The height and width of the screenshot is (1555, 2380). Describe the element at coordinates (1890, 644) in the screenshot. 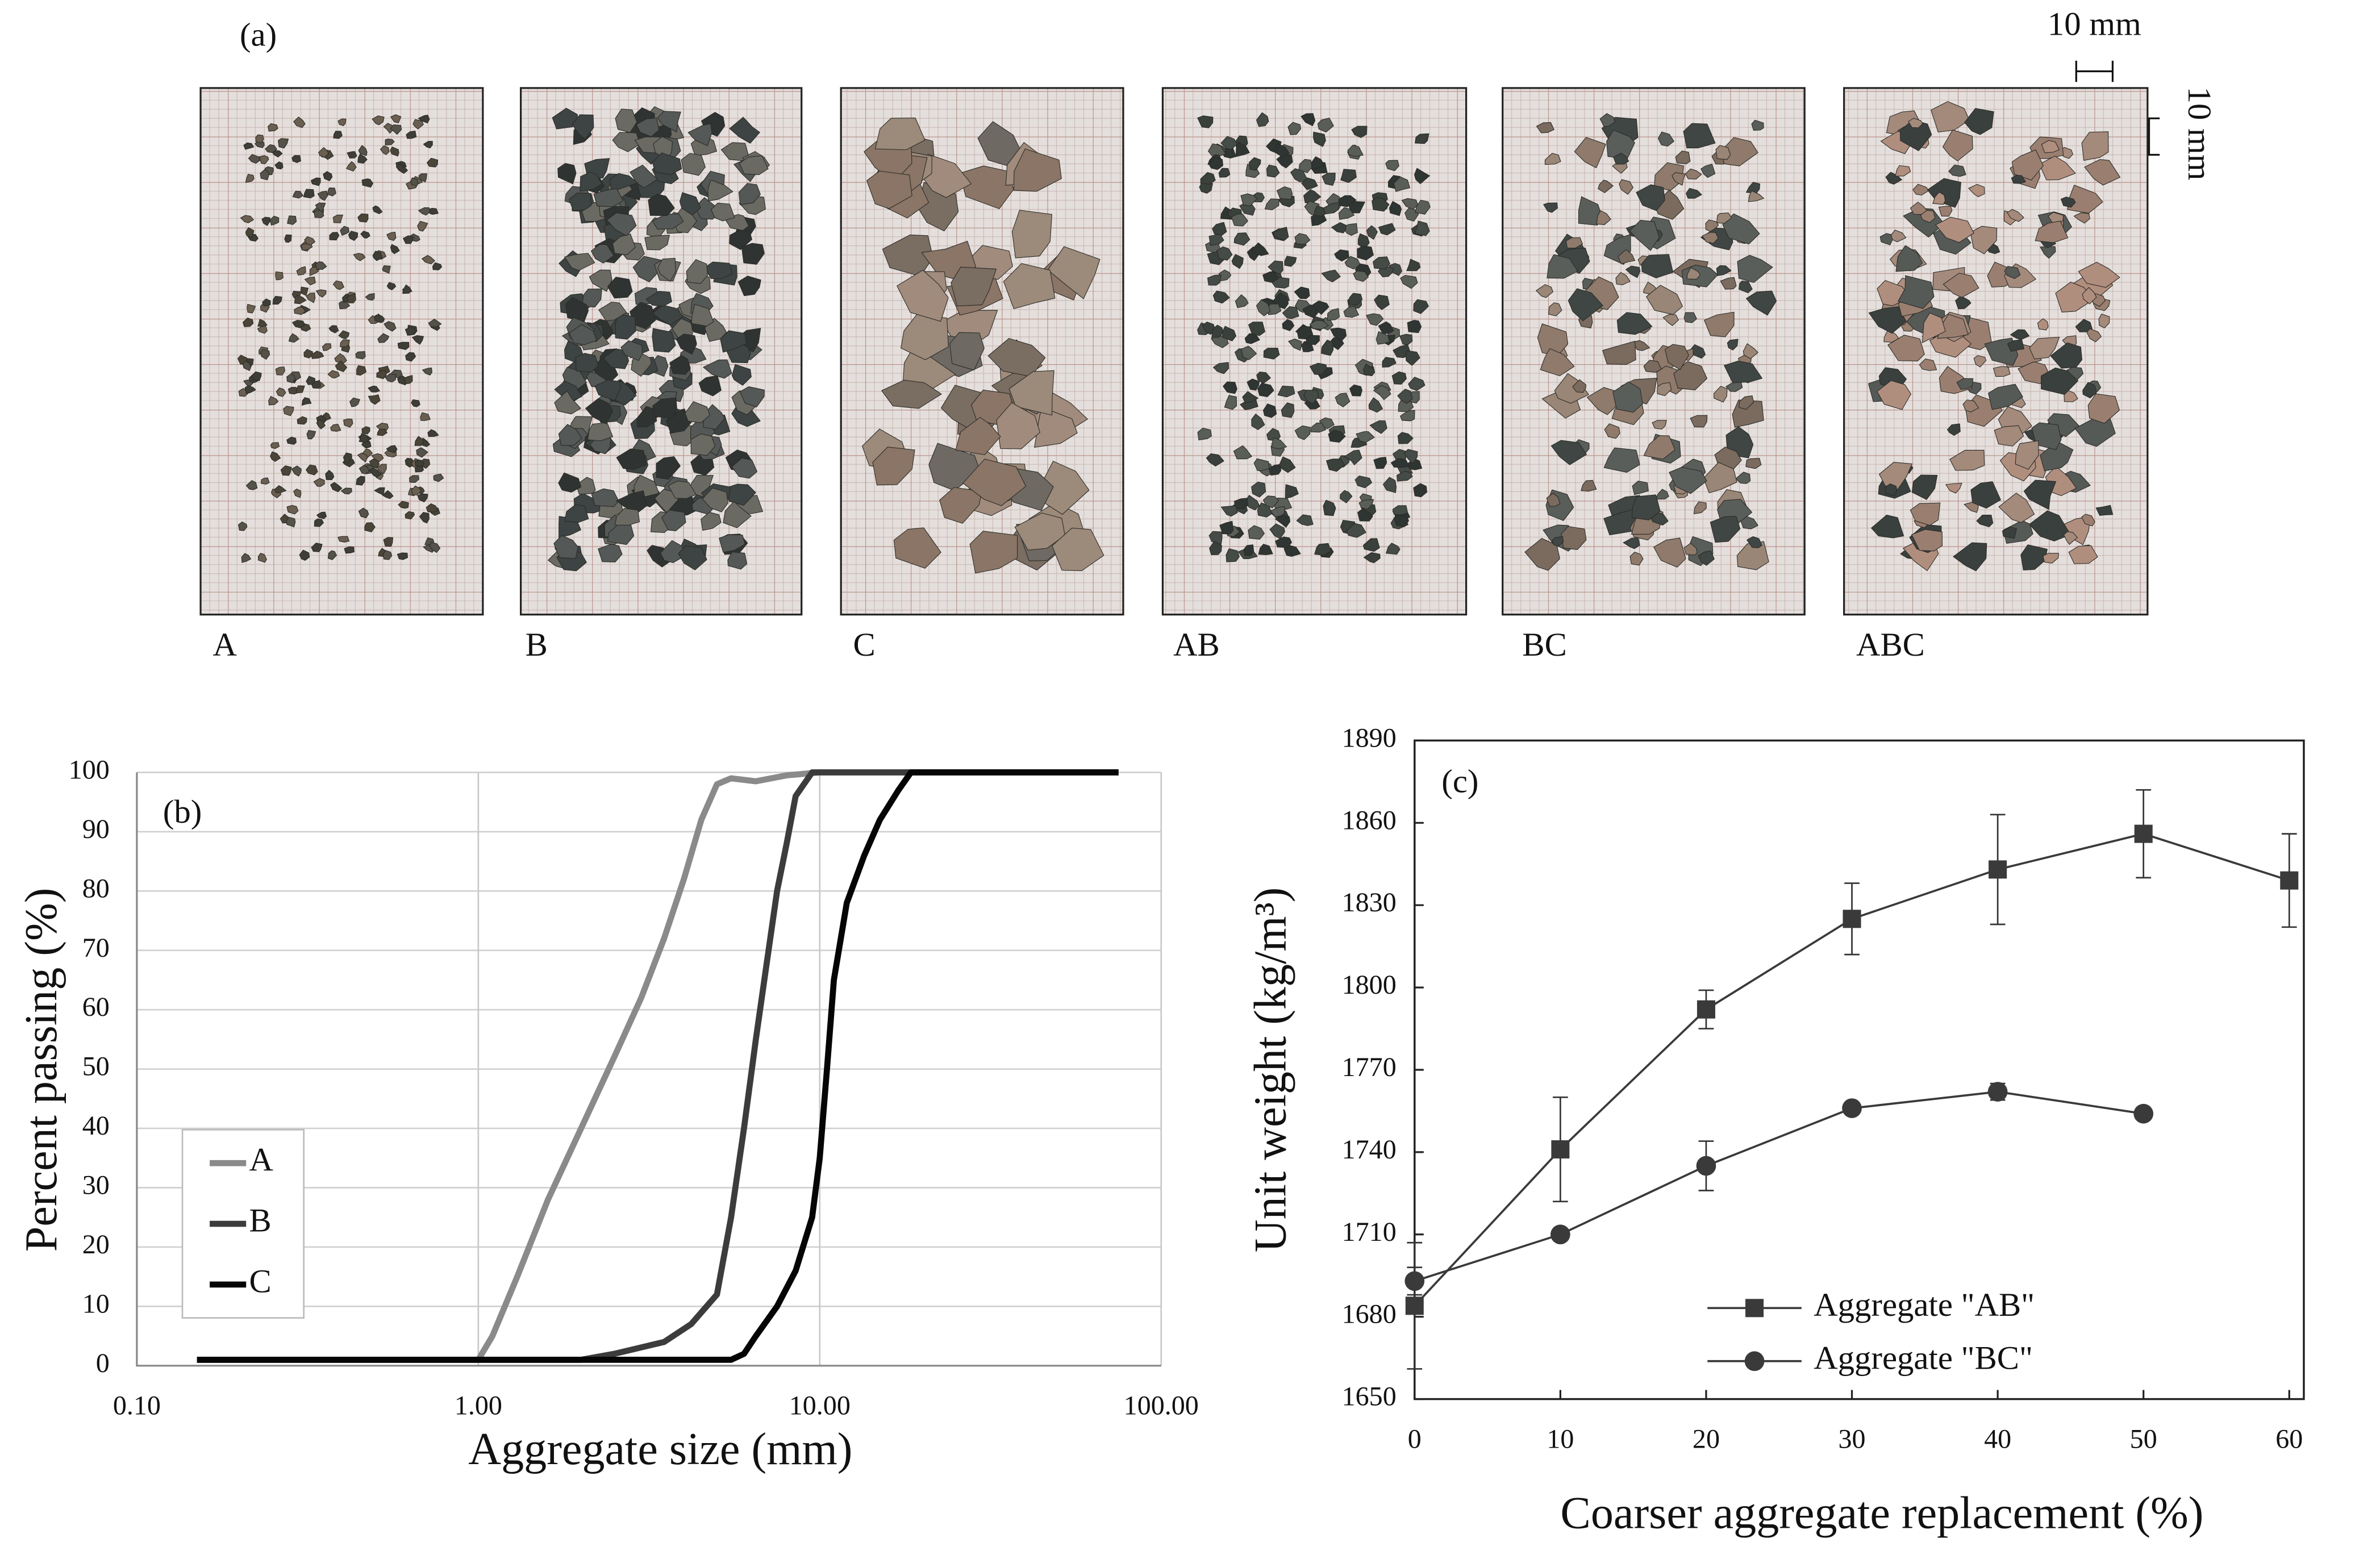

I see `sample-label: ABC` at that location.